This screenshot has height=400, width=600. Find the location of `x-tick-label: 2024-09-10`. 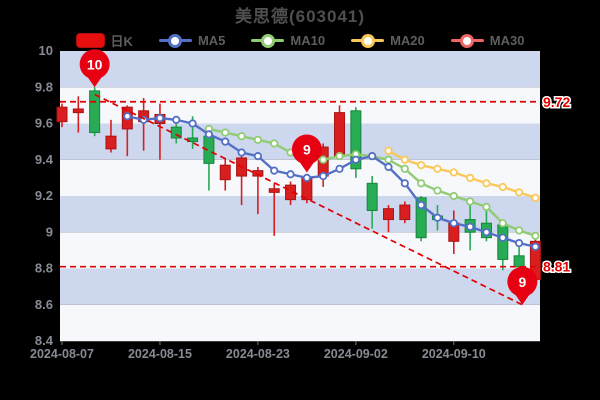

x-tick-label: 2024-09-10 is located at coordinates (454, 354).